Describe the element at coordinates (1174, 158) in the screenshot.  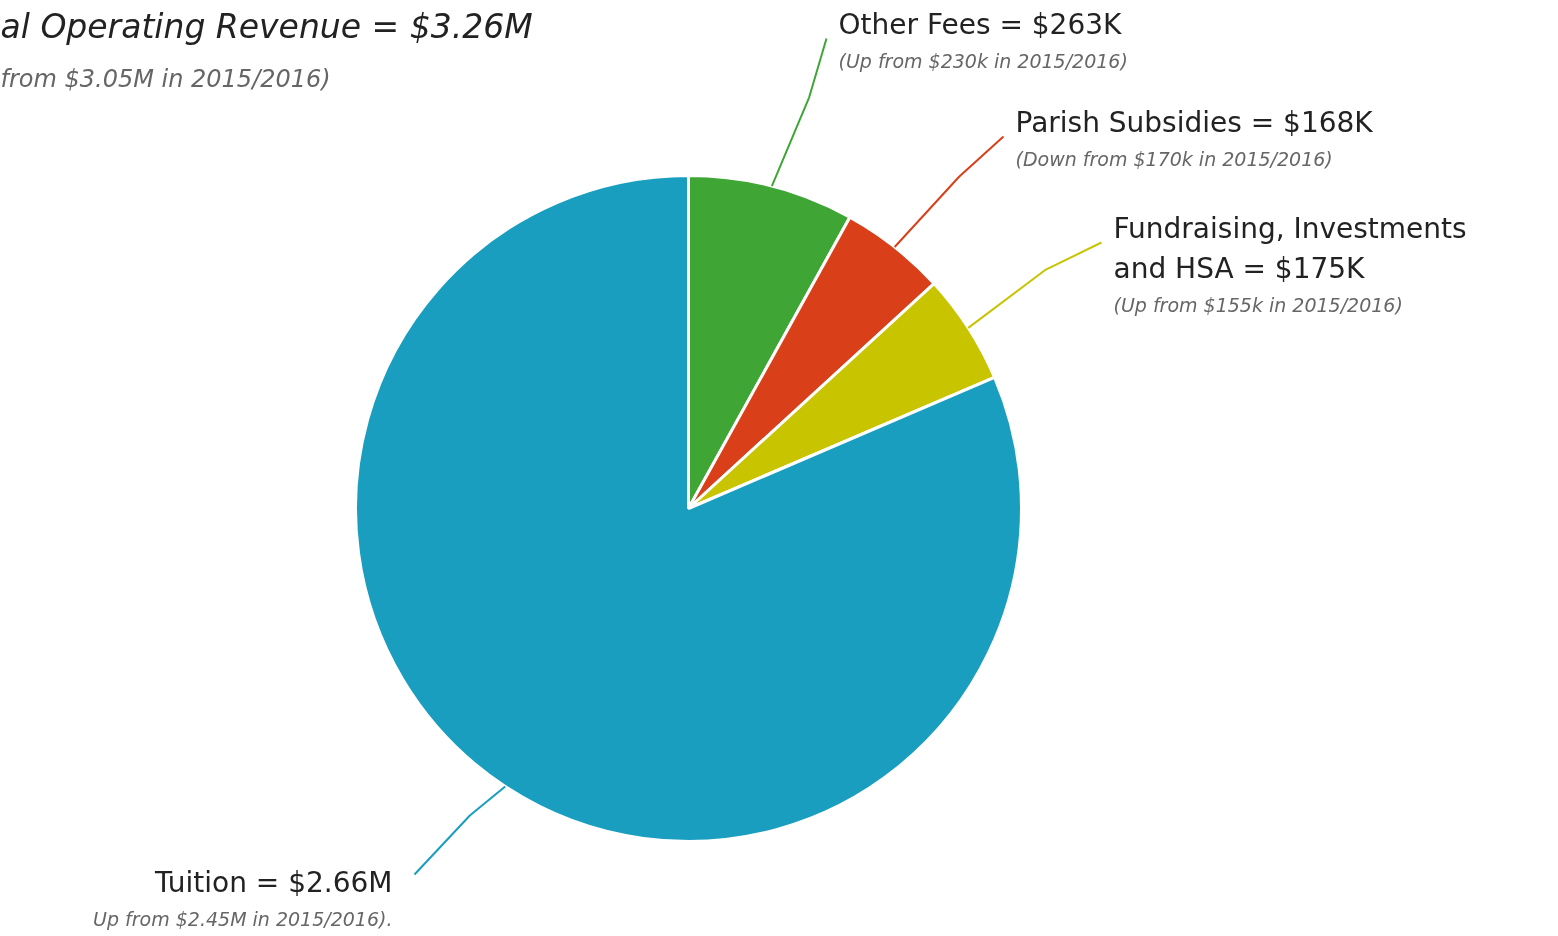
I see `text: (Down from $170k in 2015/2016)` at that location.